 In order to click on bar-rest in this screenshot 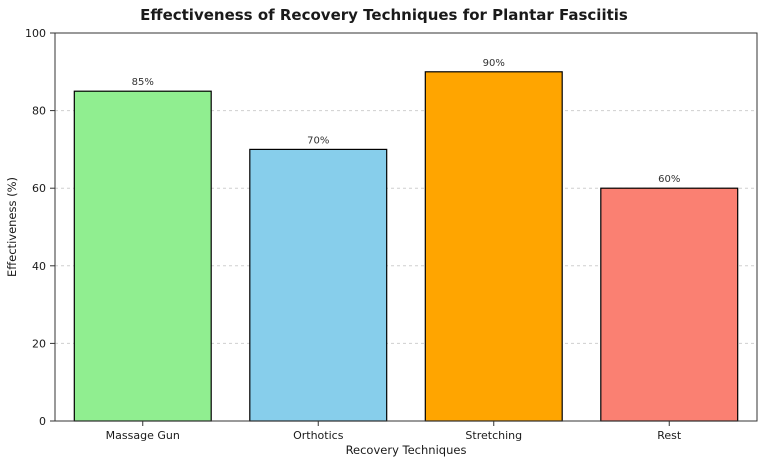, I will do `click(669, 304)`.